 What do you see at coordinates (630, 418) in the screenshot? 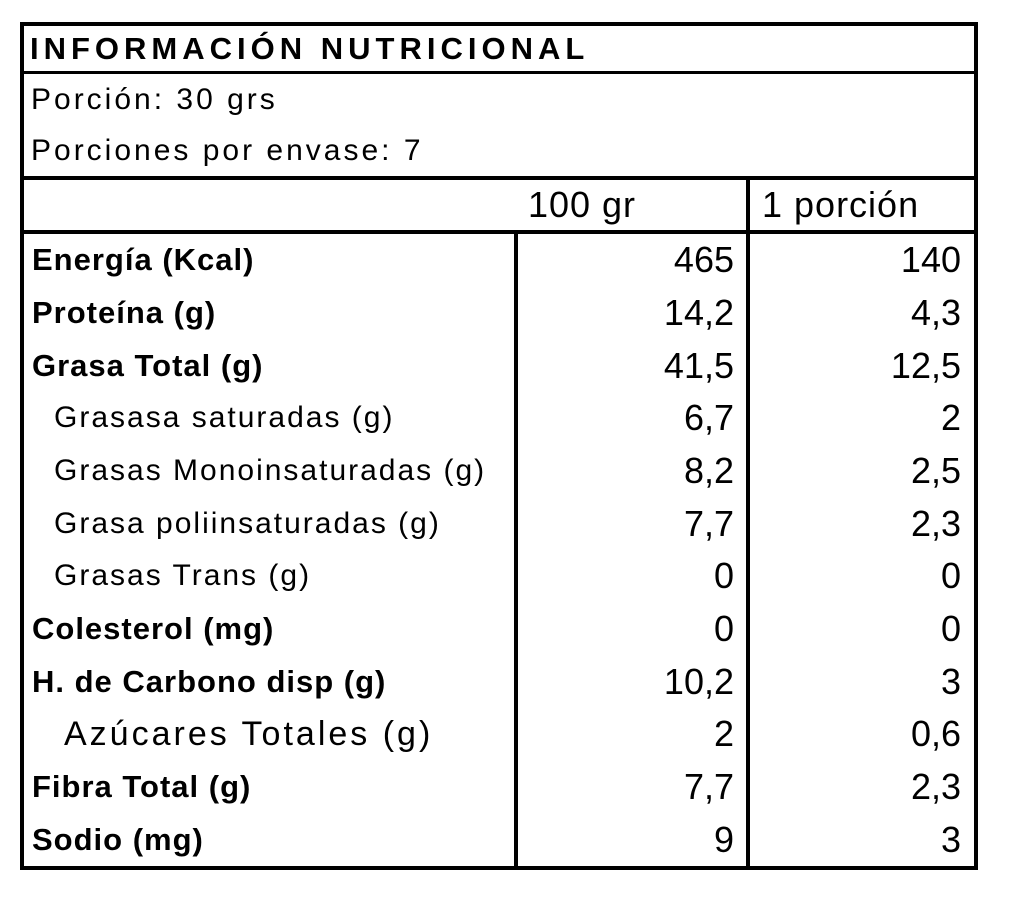
I see `value-per-100g: 6,7` at bounding box center [630, 418].